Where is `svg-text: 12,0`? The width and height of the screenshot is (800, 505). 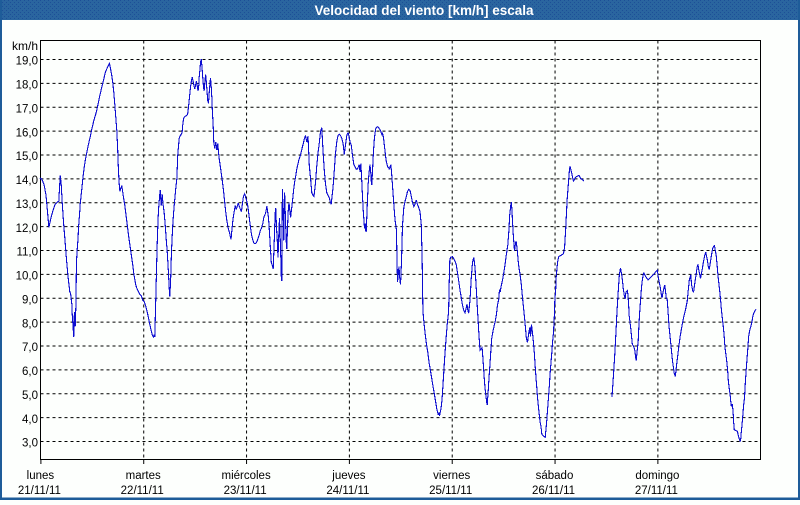
svg-text: 12,0 is located at coordinates (27, 229).